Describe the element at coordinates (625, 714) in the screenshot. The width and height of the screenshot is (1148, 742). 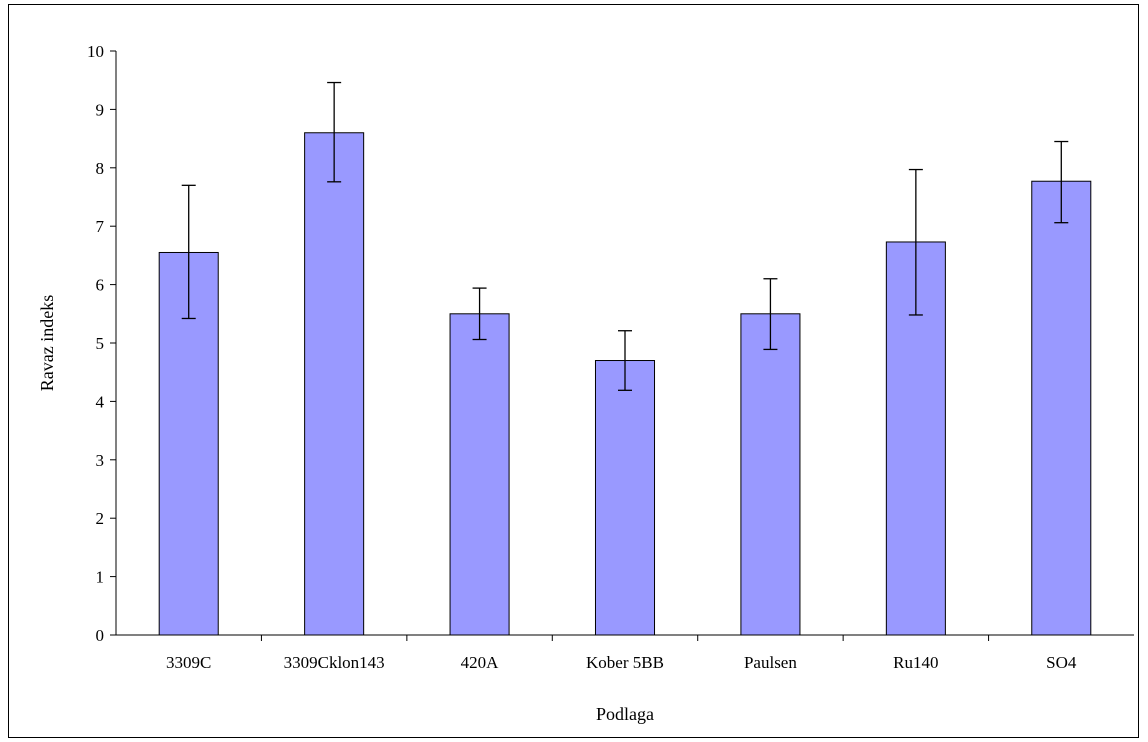
I see `x-axis-title: Podlaga` at that location.